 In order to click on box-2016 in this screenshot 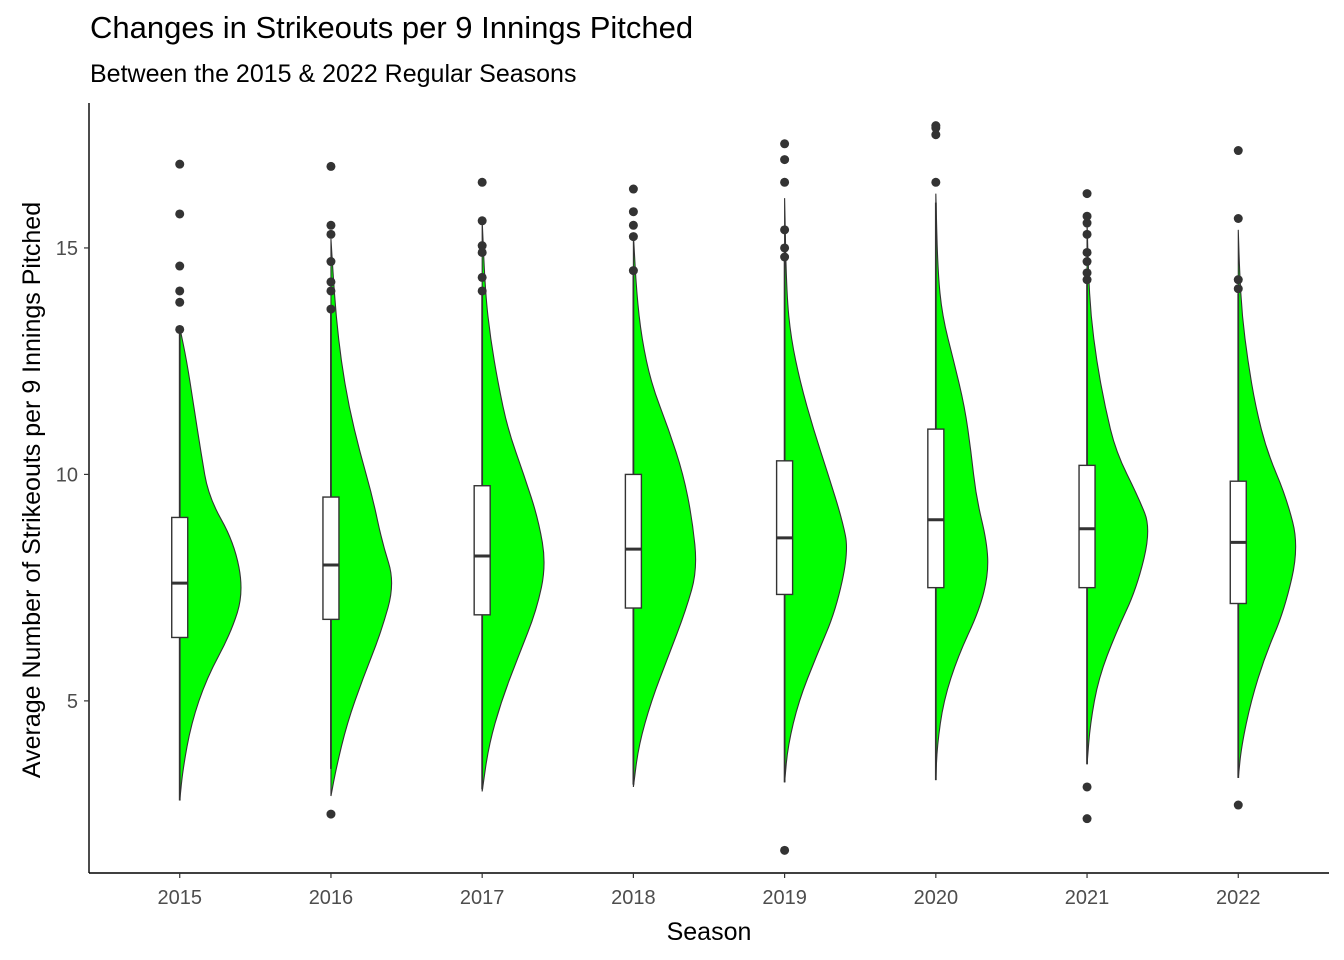, I will do `click(331, 558)`.